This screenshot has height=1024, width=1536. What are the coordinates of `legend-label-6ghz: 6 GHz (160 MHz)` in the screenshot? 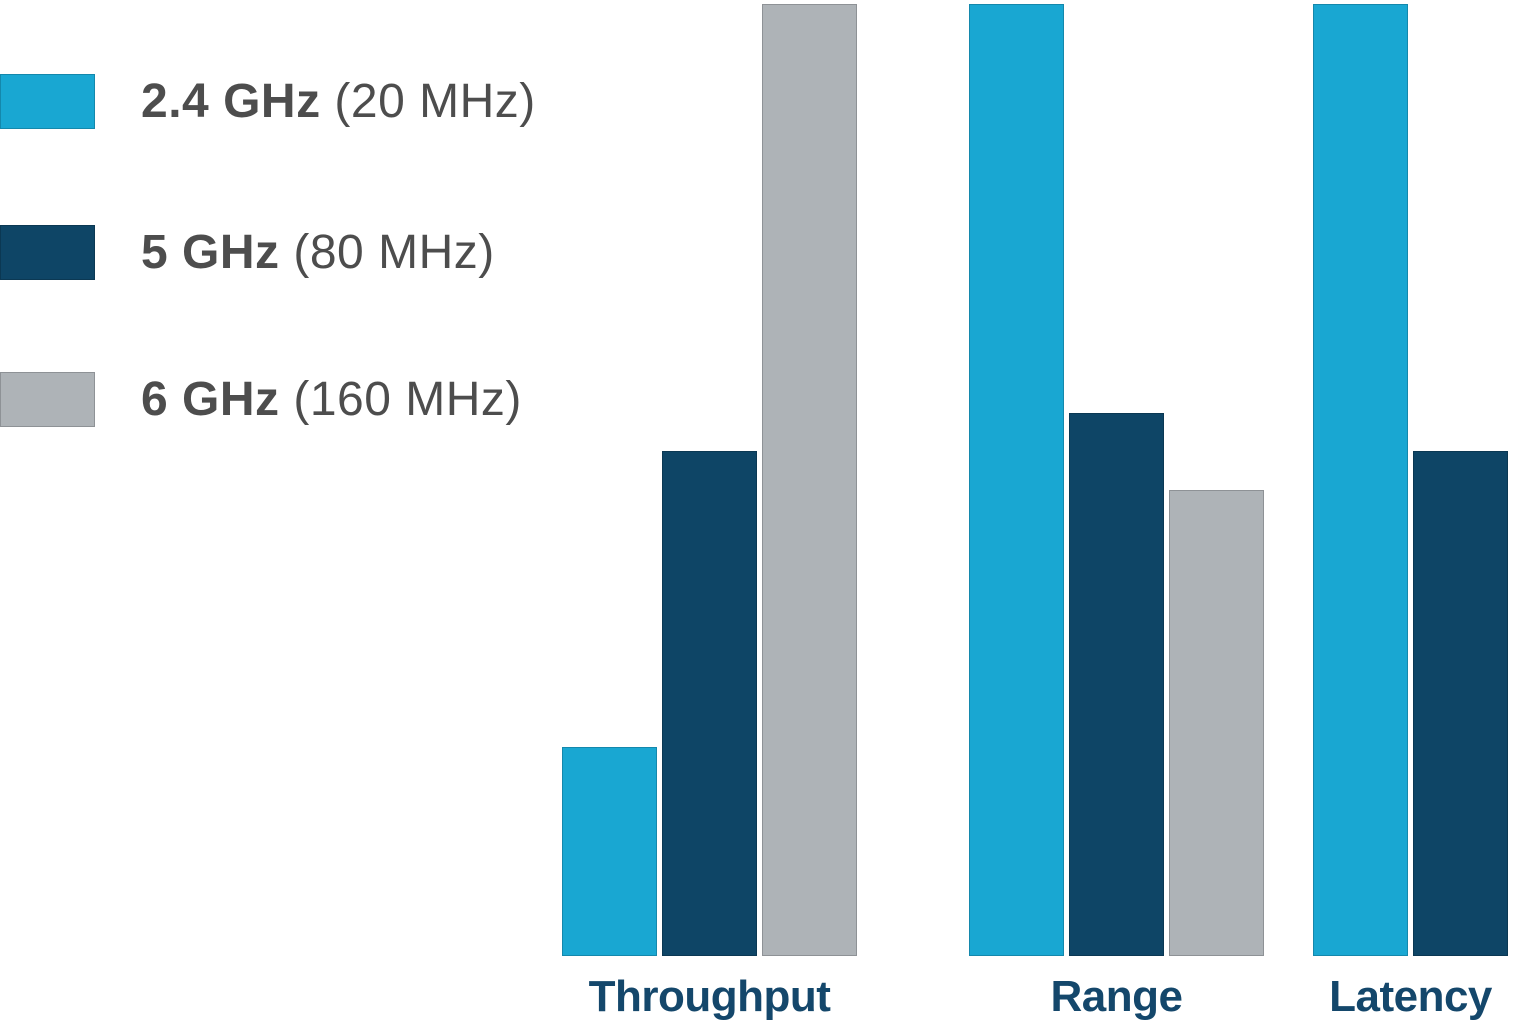 It's located at (331, 399).